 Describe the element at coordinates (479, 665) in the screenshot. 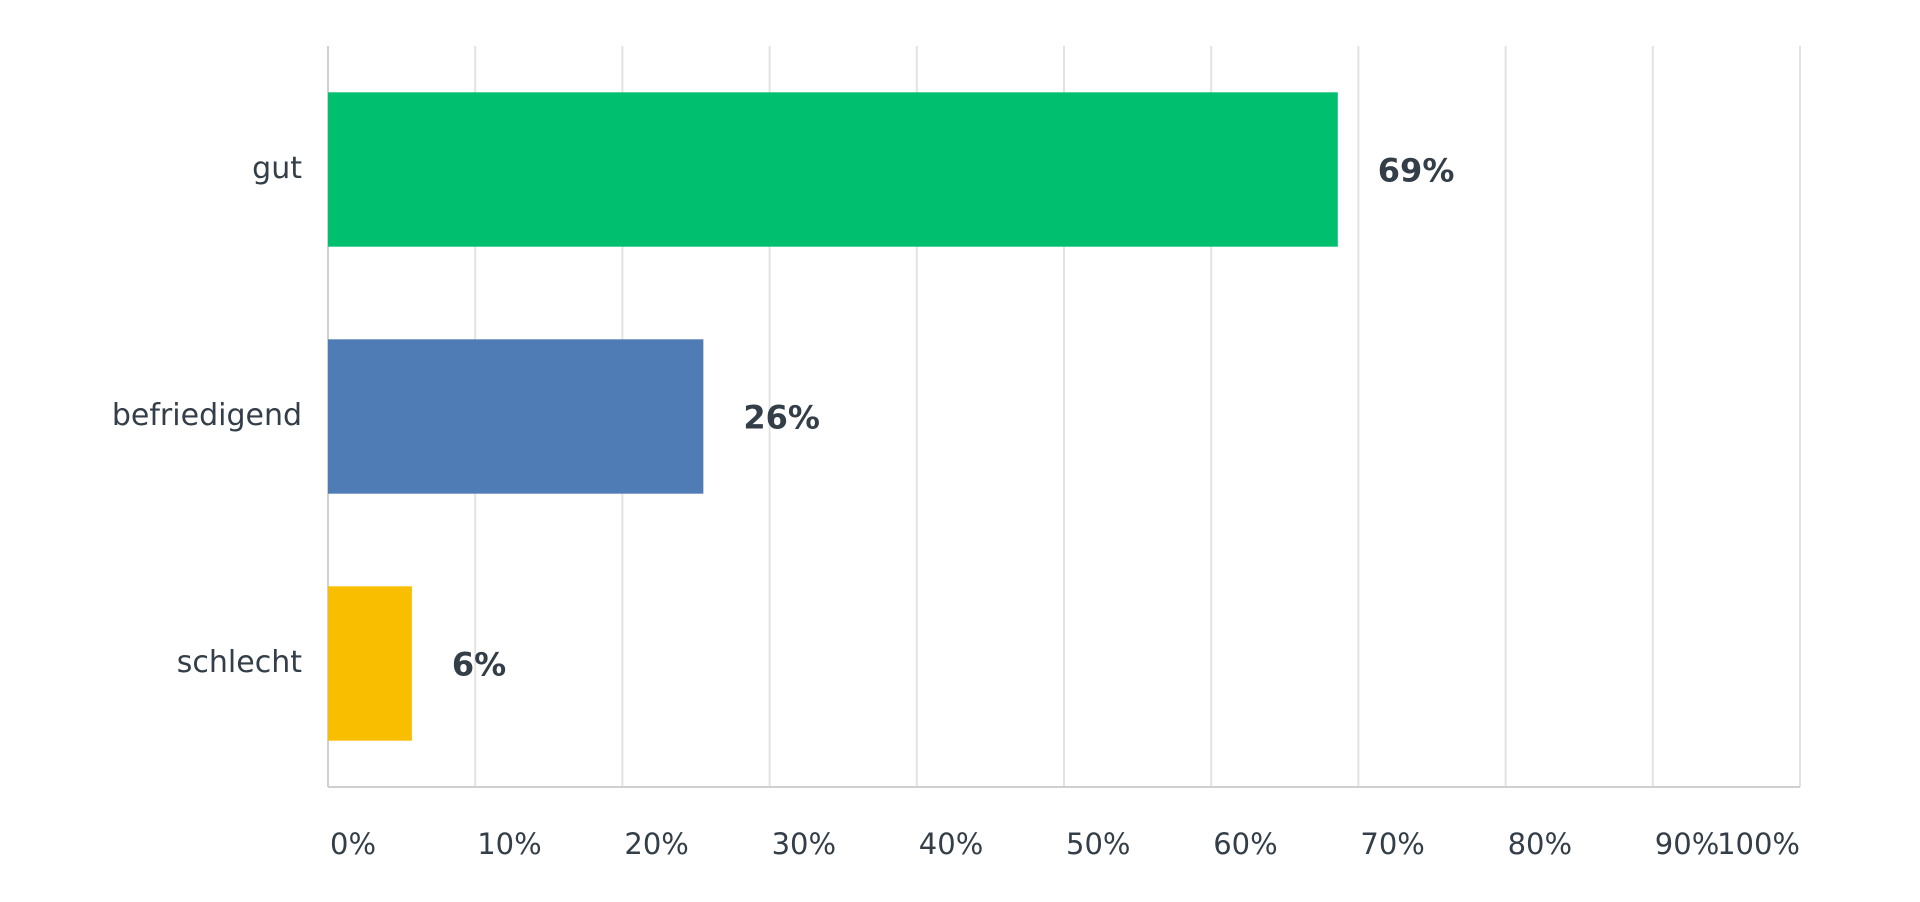

I see `value-label: 6%` at that location.